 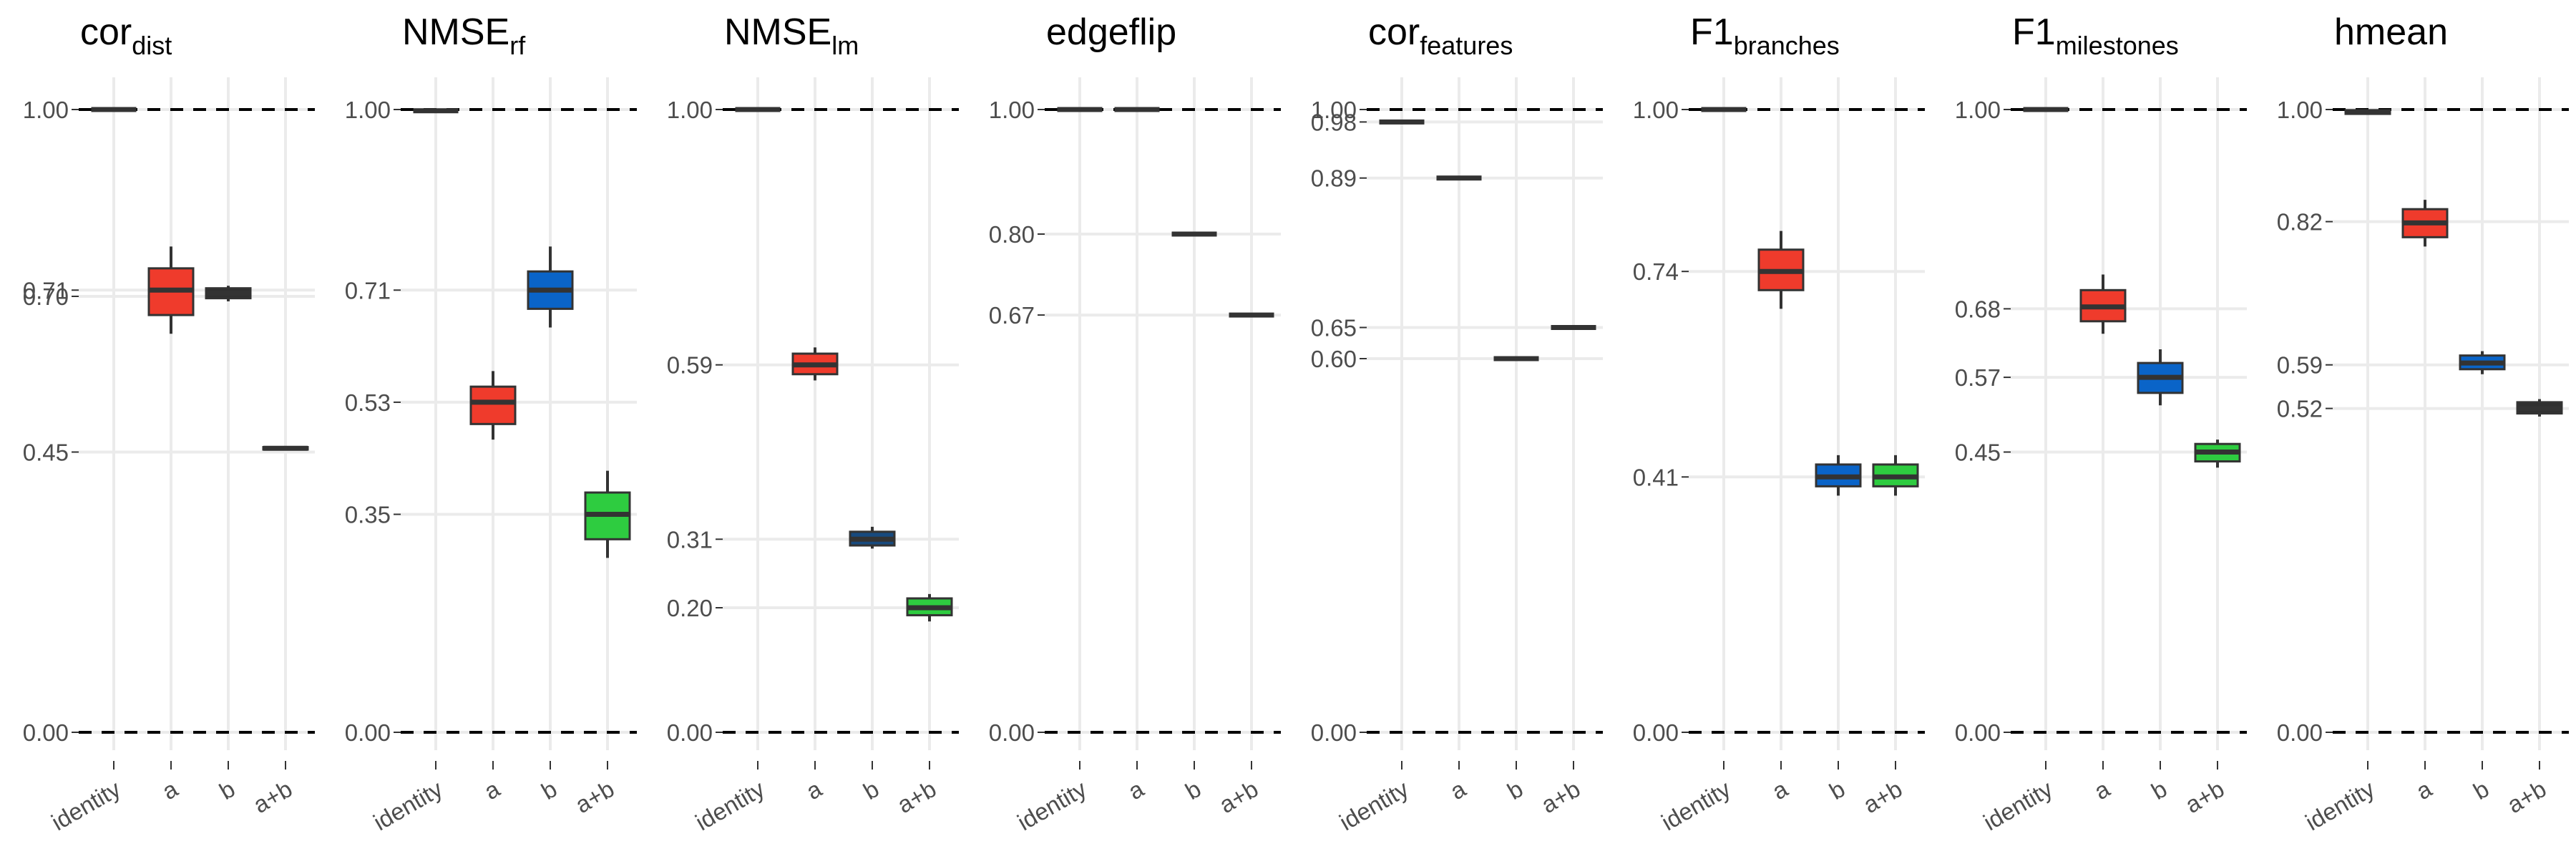 What do you see at coordinates (1012, 234) in the screenshot?
I see `y-tick-label: 0.80` at bounding box center [1012, 234].